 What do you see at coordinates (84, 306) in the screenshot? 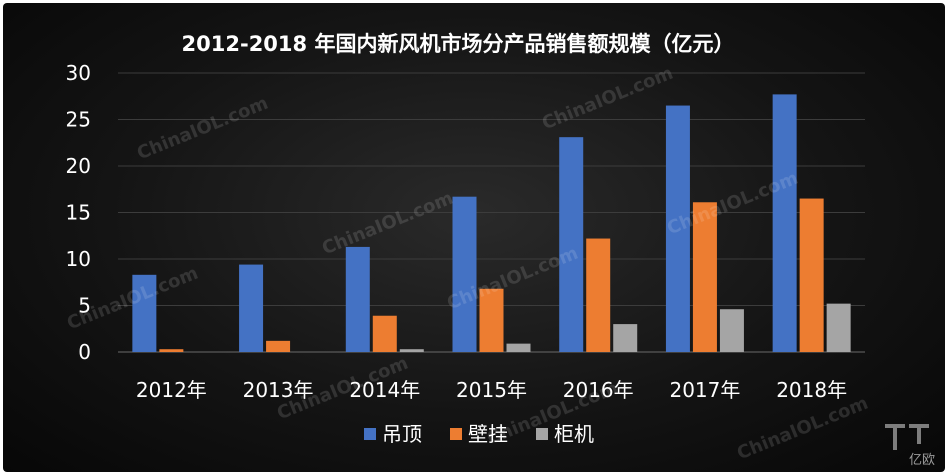
I see `y-tick-label: 5` at bounding box center [84, 306].